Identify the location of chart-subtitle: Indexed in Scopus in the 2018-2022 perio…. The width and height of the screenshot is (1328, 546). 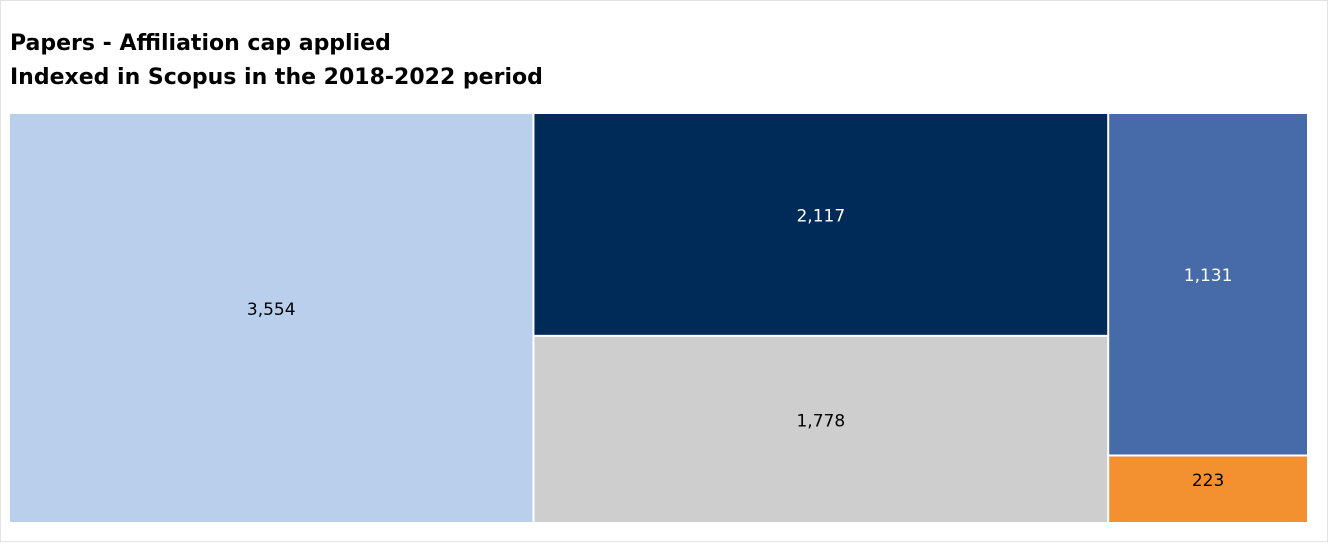
(276, 77).